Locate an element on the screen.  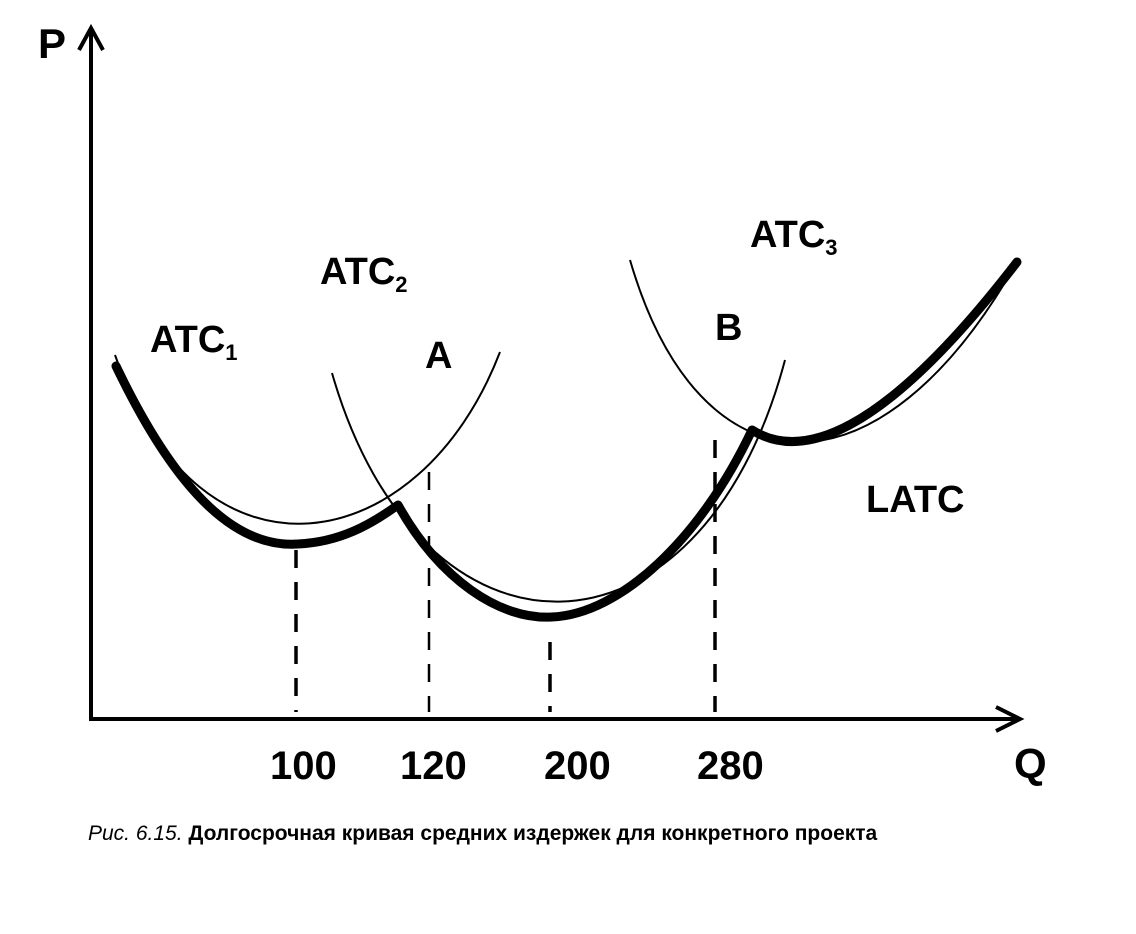
y-axis-label: P is located at coordinates (52, 43).